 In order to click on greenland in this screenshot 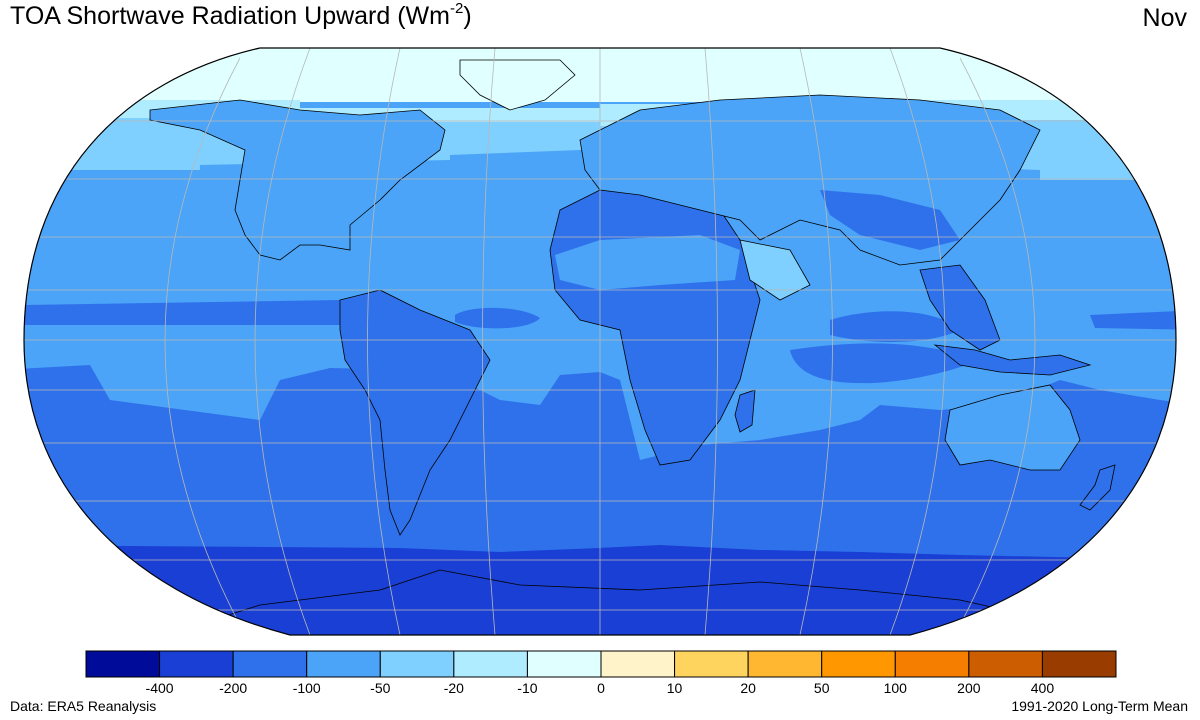, I will do `click(517, 85)`.